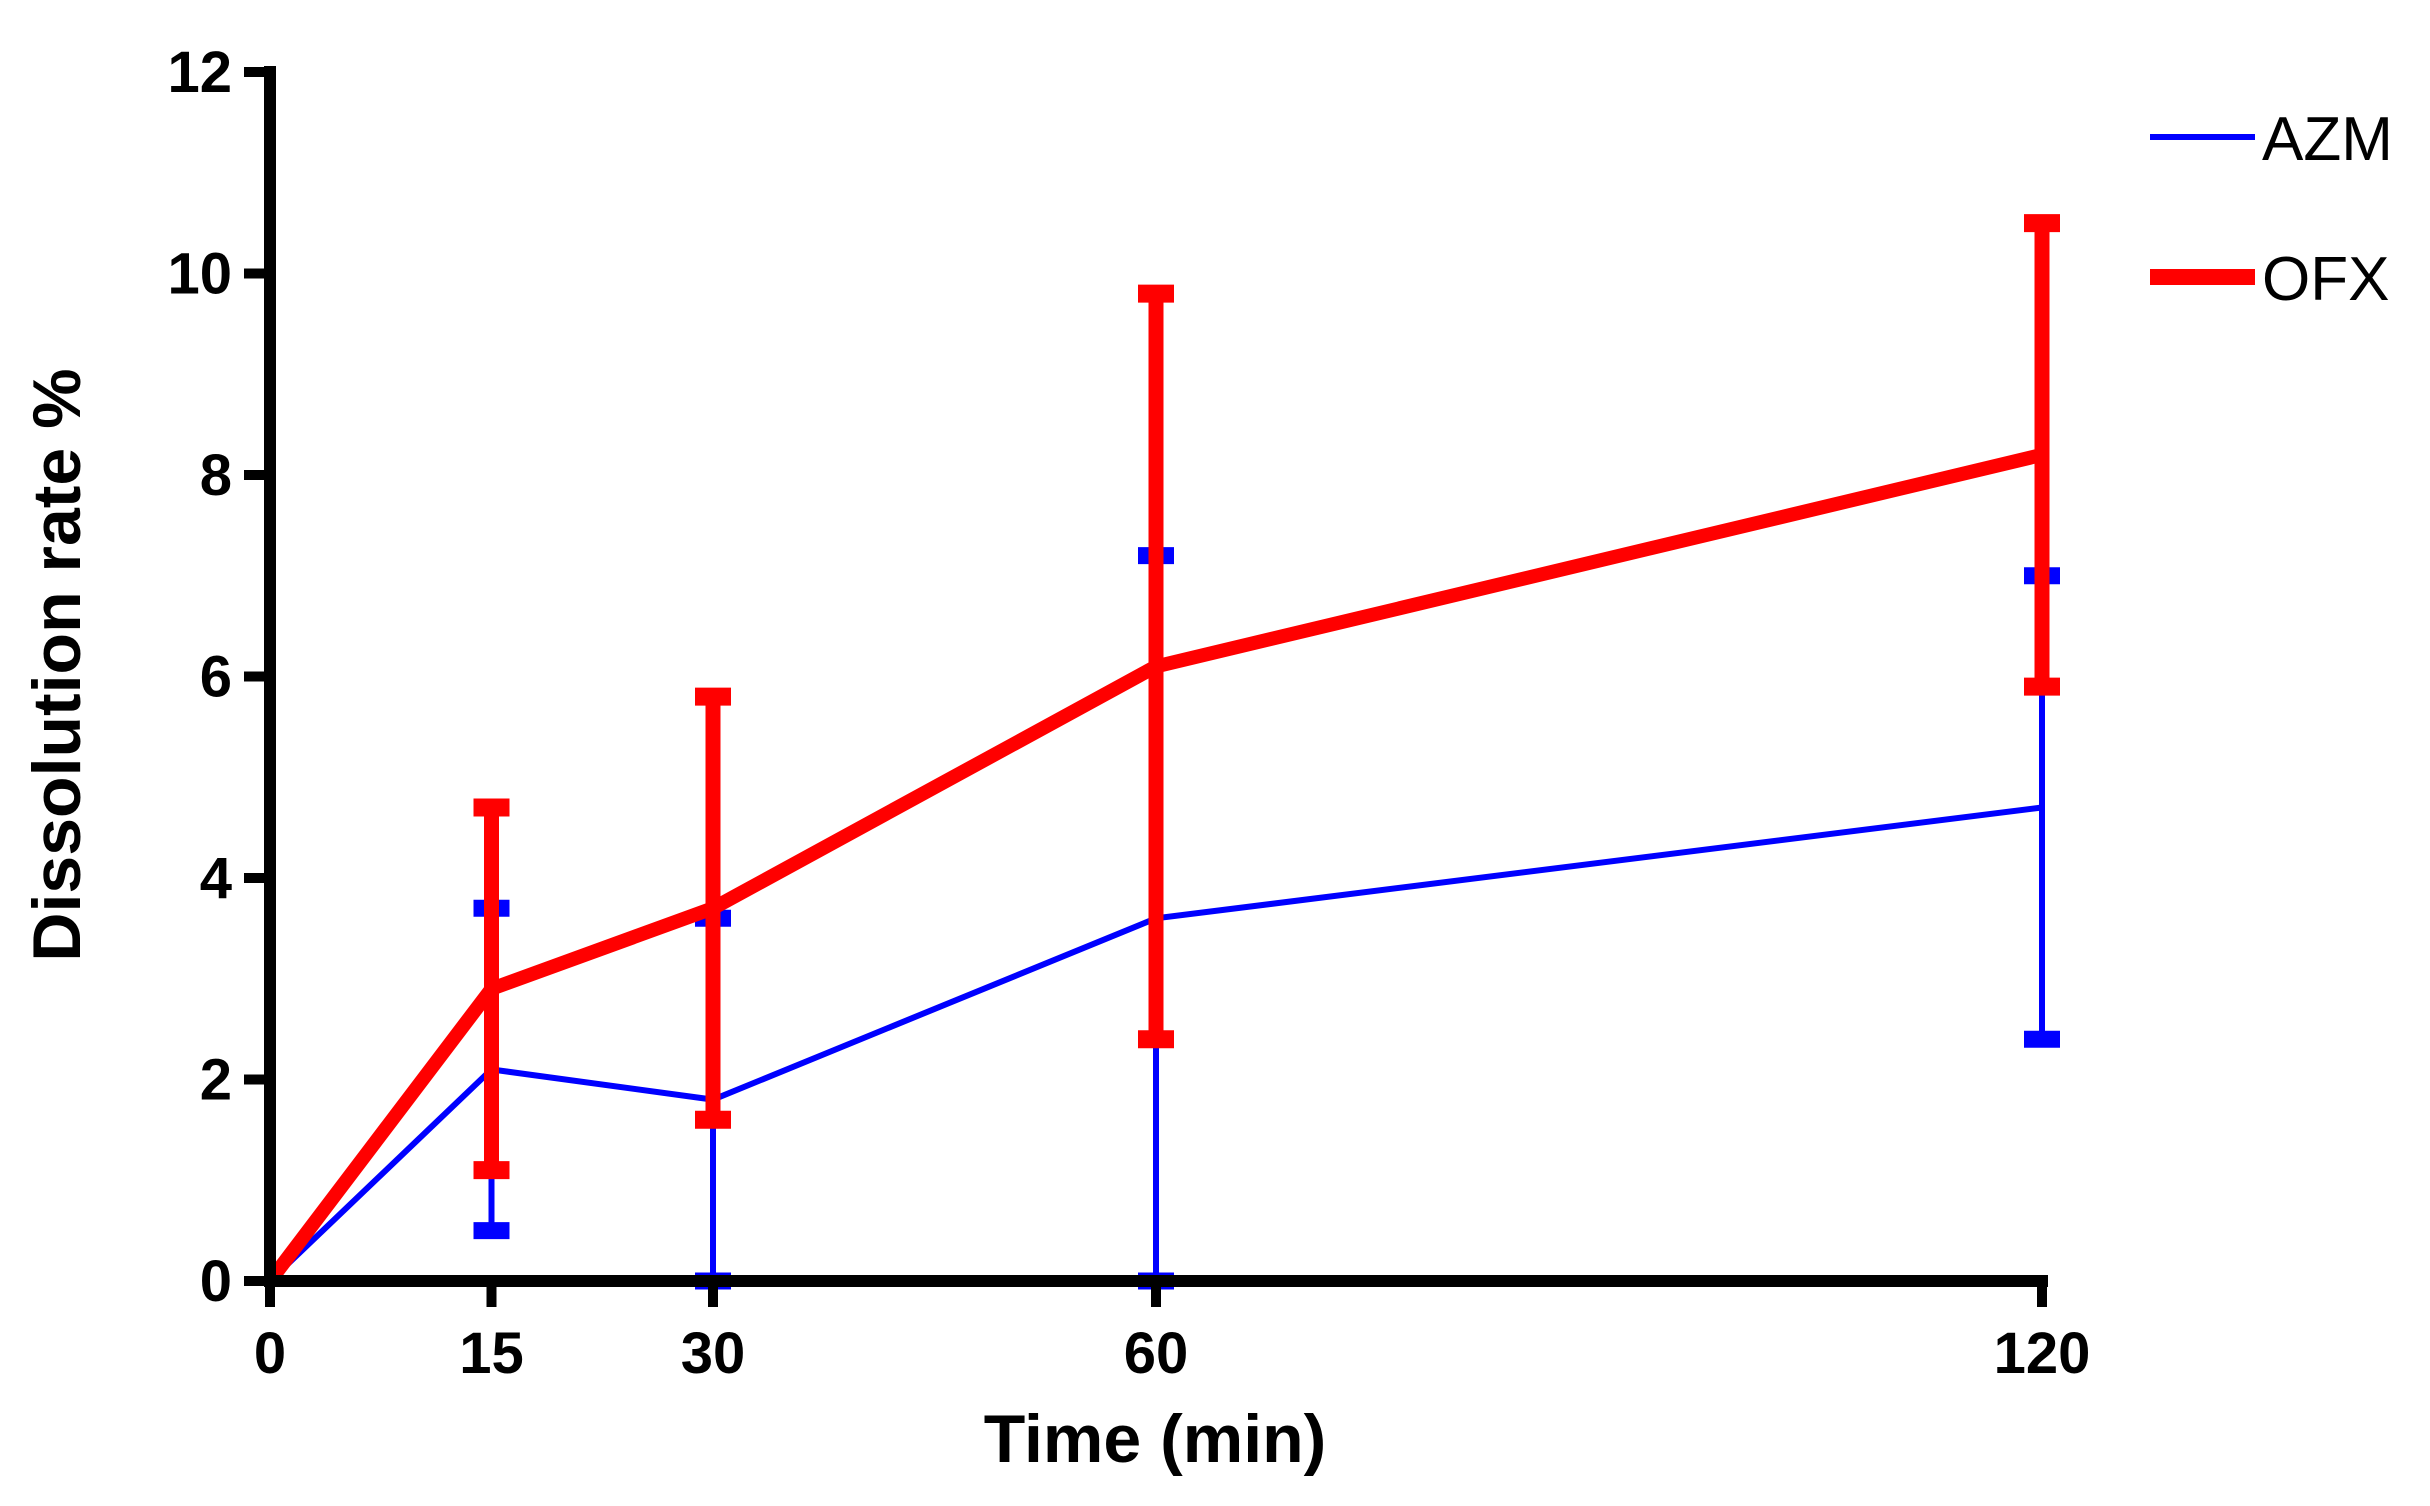 The width and height of the screenshot is (2430, 1506). I want to click on y-tick-label: 12, so click(199, 72).